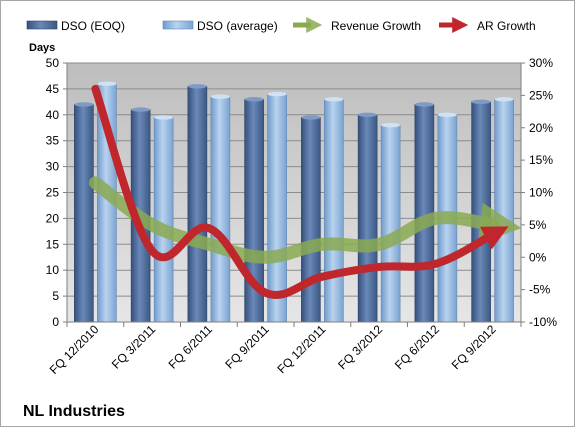  What do you see at coordinates (74, 411) in the screenshot?
I see `company-name: NL Industries` at bounding box center [74, 411].